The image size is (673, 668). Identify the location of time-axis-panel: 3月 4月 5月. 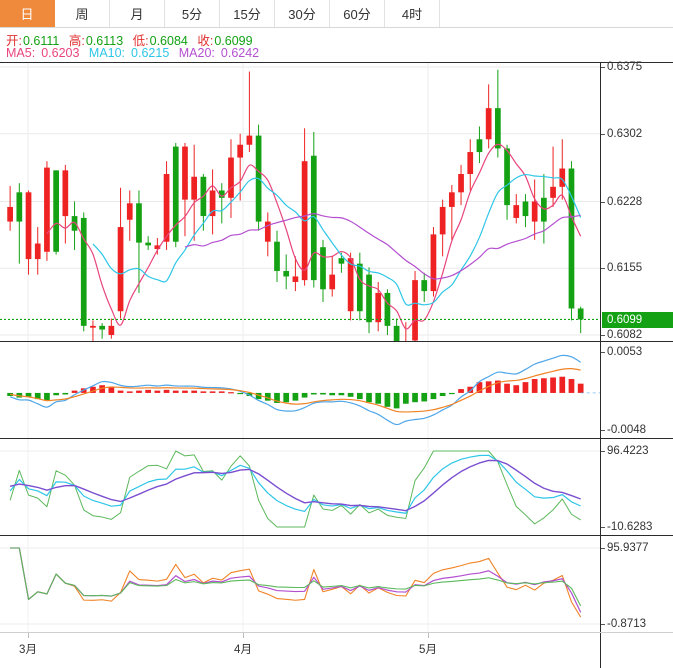
(336, 650).